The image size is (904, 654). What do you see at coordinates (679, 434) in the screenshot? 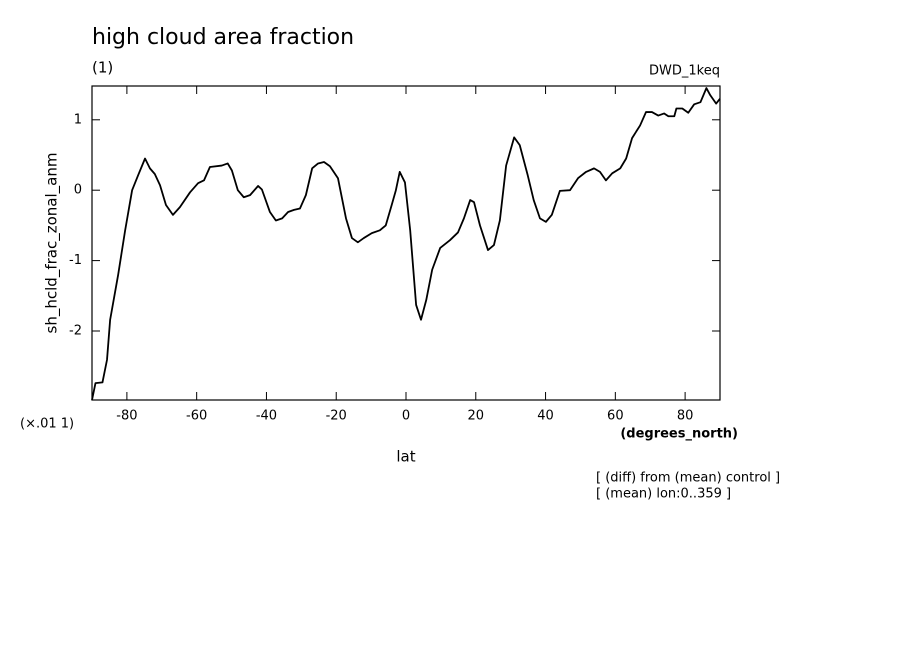
I see `x-unit-label: (degrees_north)` at bounding box center [679, 434].